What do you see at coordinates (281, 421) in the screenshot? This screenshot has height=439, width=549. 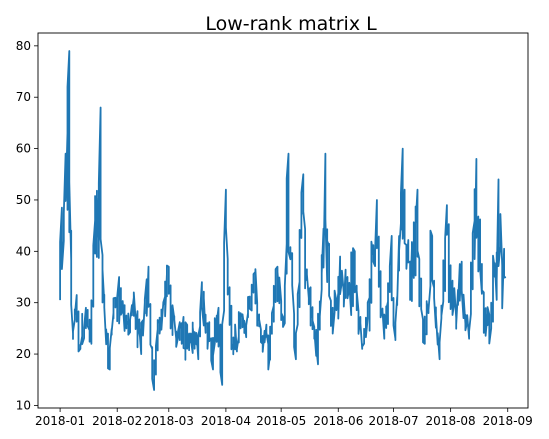 I see `x-tick-label: 2018-05` at bounding box center [281, 421].